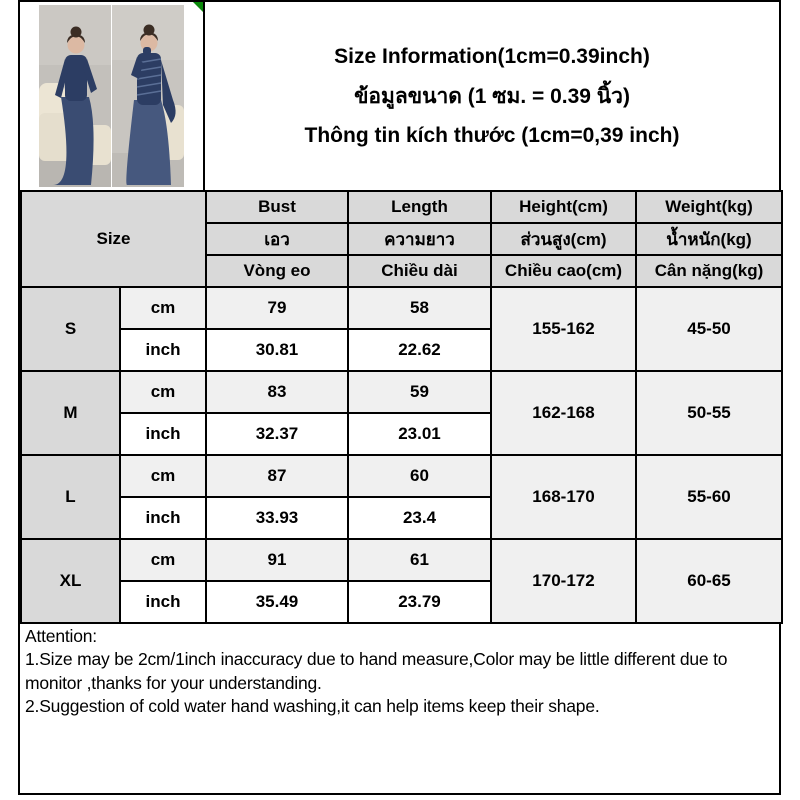  I want to click on cell-s-bust-inch: 30.81, so click(277, 350).